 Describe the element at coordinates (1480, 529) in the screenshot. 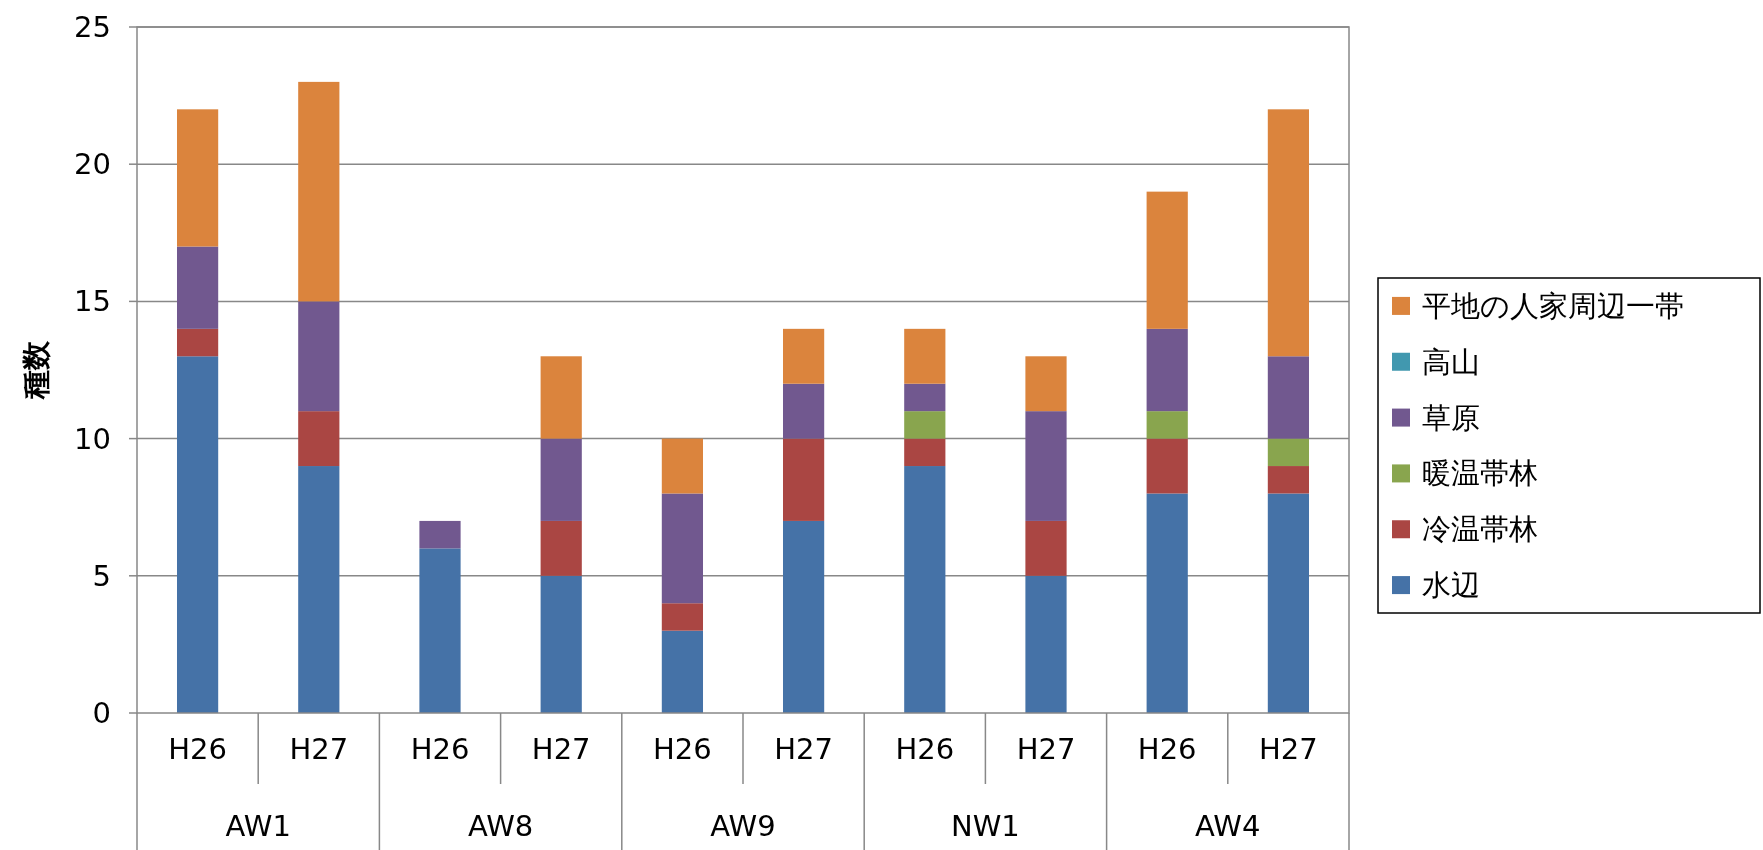

I see `legend-label: 冷温帯林` at that location.